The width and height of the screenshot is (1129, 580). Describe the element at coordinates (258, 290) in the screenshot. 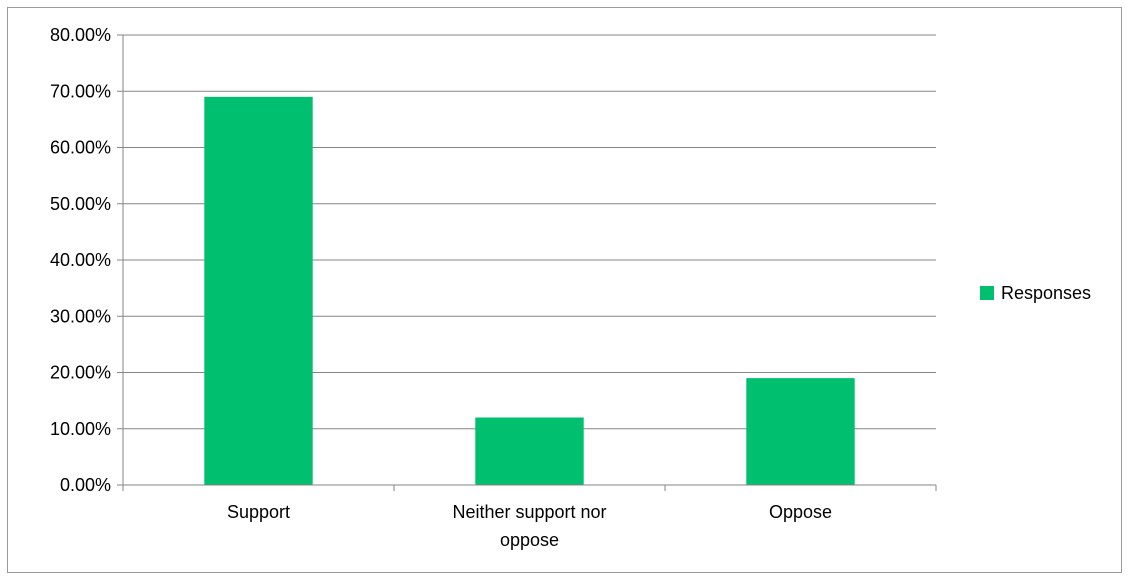

I see `bar-support` at that location.